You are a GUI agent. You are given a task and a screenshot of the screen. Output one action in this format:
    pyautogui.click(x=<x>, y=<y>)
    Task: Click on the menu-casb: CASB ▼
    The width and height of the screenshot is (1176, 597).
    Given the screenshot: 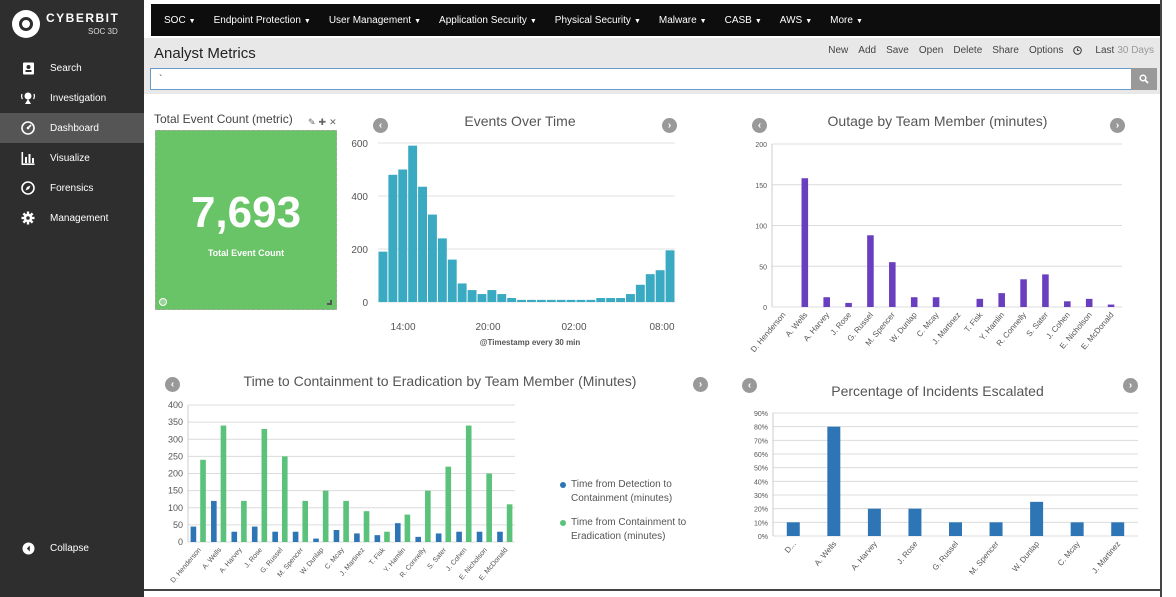 What is the action you would take?
    pyautogui.click(x=743, y=20)
    